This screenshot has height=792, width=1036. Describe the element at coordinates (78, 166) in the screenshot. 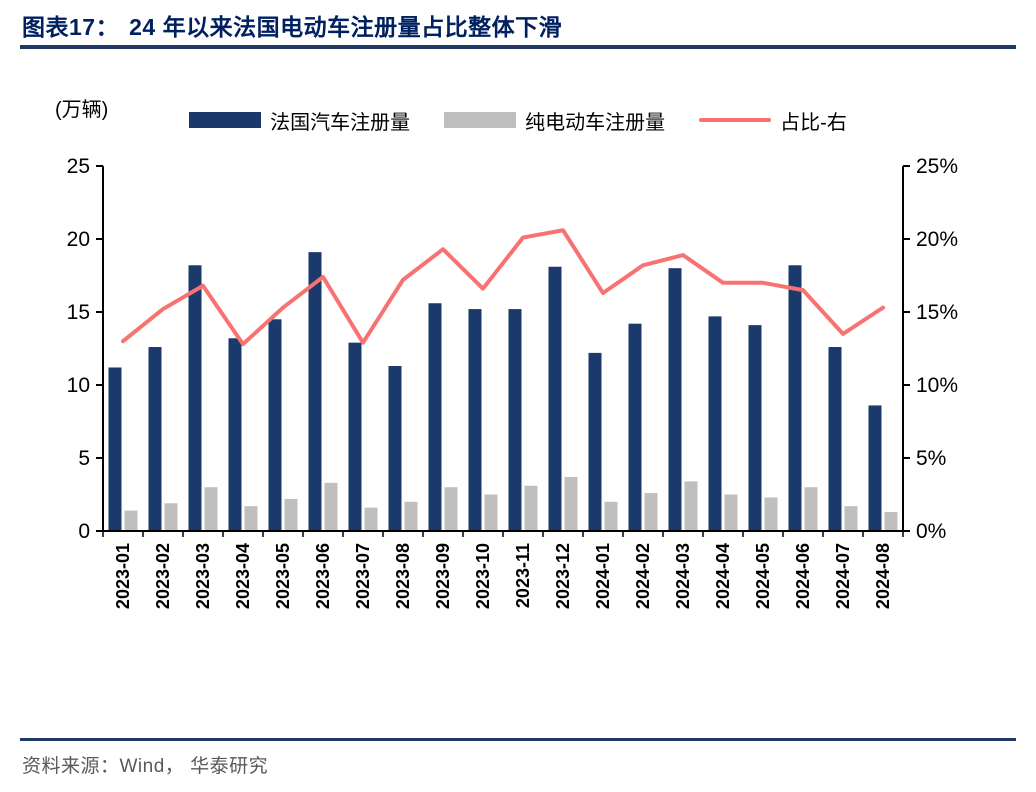

I see `left-axis-tick-label: 25` at that location.